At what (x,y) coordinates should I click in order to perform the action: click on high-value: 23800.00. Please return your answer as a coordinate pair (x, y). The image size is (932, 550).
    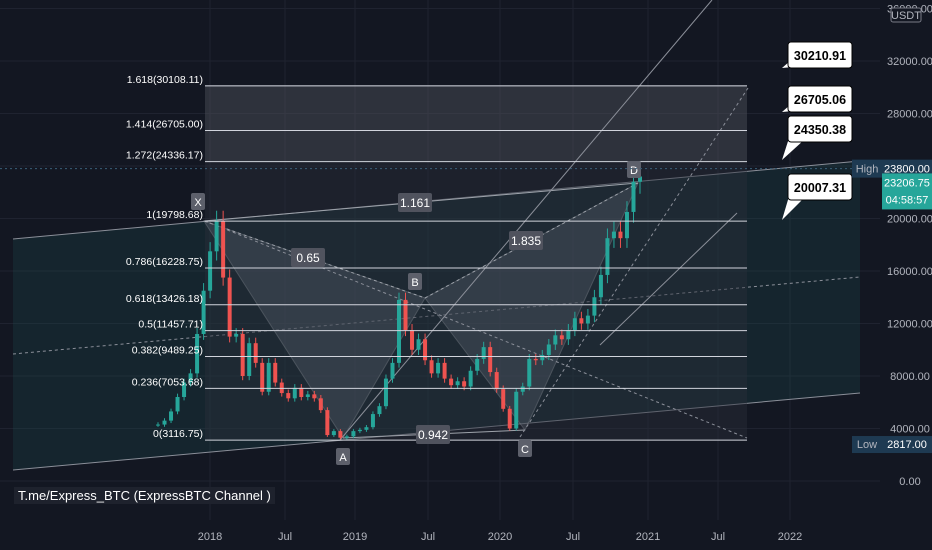
    Looking at the image, I should click on (907, 170).